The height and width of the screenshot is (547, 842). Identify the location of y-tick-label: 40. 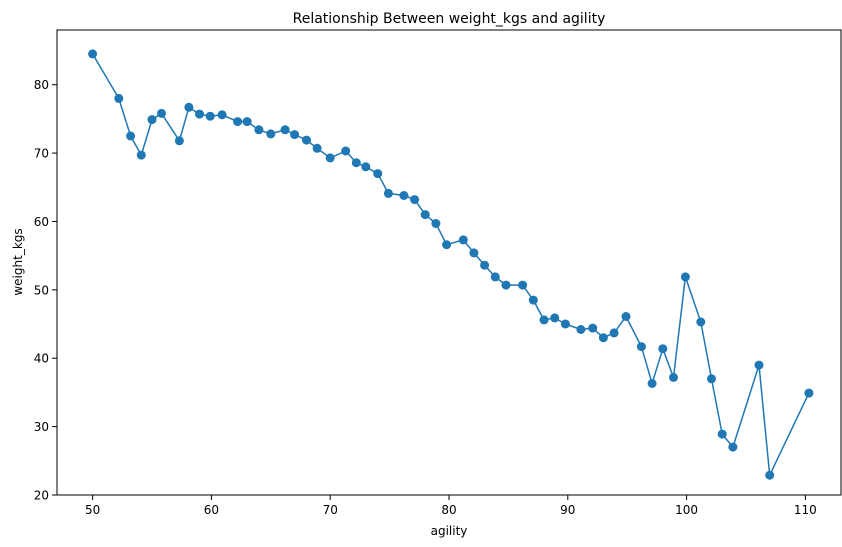
(41, 359).